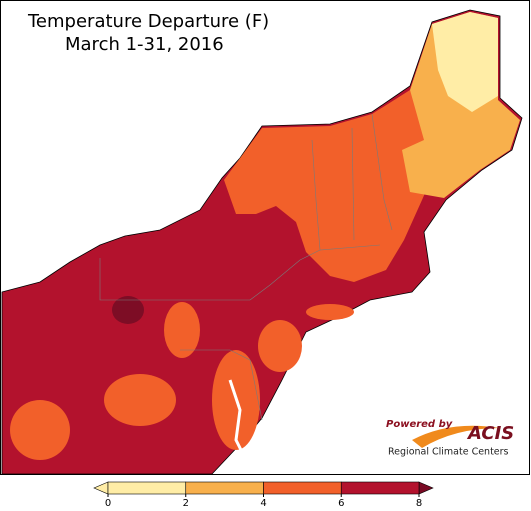  What do you see at coordinates (263, 503) in the screenshot?
I see `legend-tick-label: 4` at bounding box center [263, 503].